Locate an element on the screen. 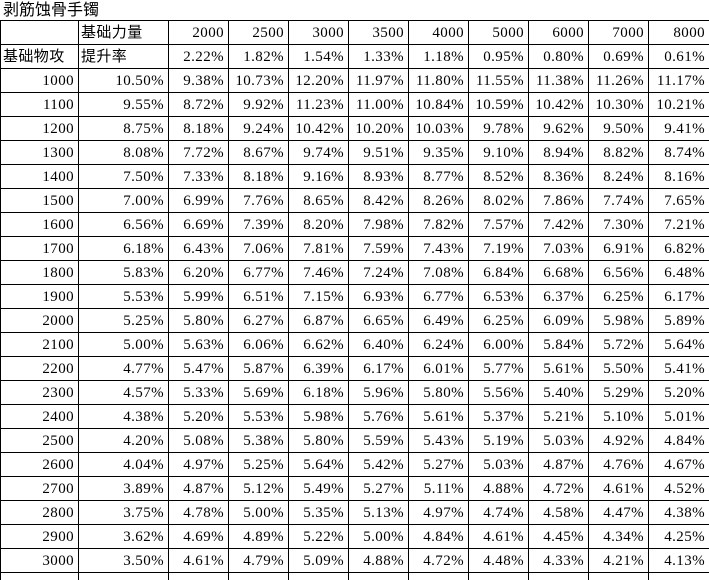 The image size is (709, 580). value-cell: 5.03% is located at coordinates (558, 440).